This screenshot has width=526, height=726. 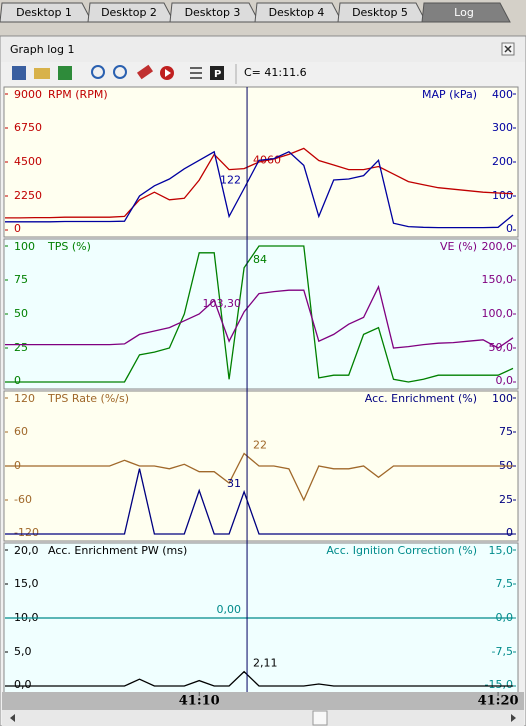 What do you see at coordinates (28, 94) in the screenshot?
I see `y-tick-label: 9000` at bounding box center [28, 94].